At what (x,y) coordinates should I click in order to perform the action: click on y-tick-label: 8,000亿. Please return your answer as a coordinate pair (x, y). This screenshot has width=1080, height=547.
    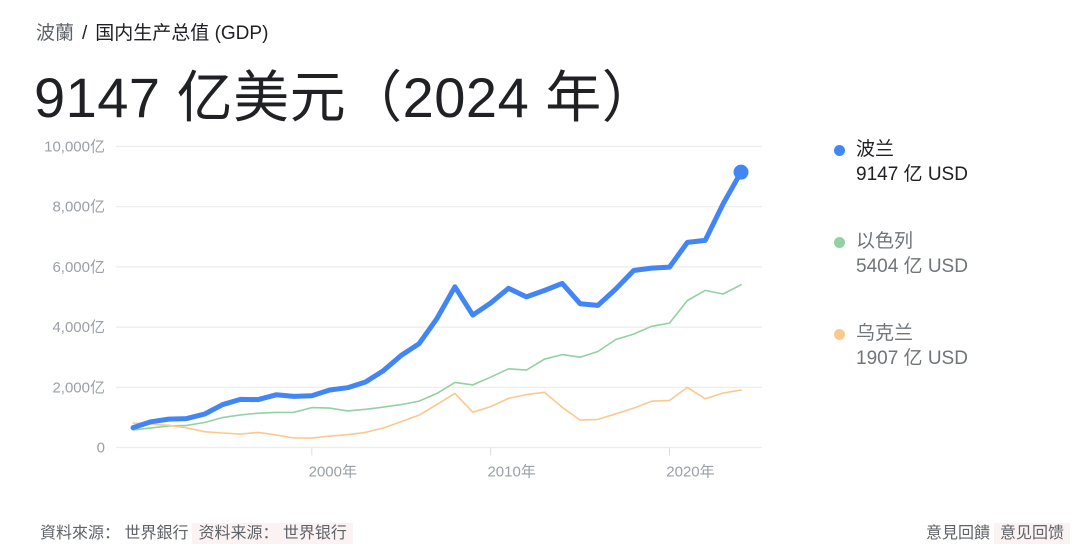
    Looking at the image, I should click on (78, 207).